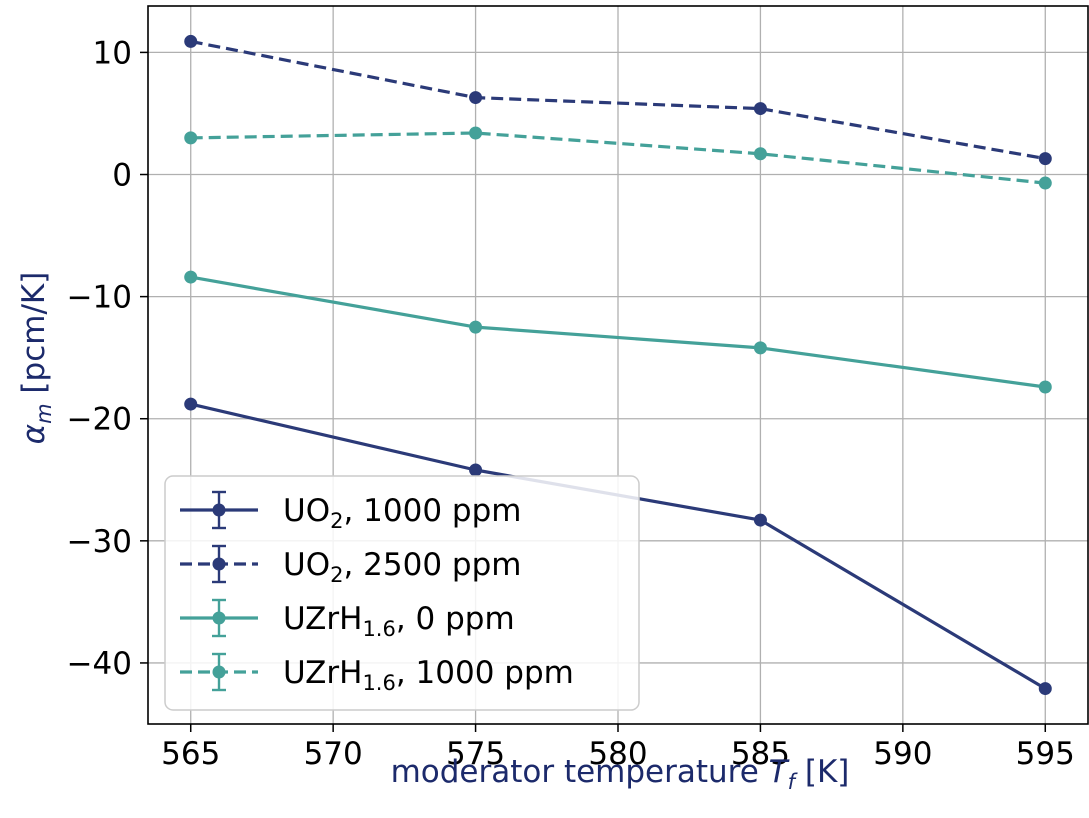 This screenshot has width=1089, height=818. Describe the element at coordinates (399, 621) in the screenshot. I see `legend-label: UZrH1.6, 0 ppm` at that location.